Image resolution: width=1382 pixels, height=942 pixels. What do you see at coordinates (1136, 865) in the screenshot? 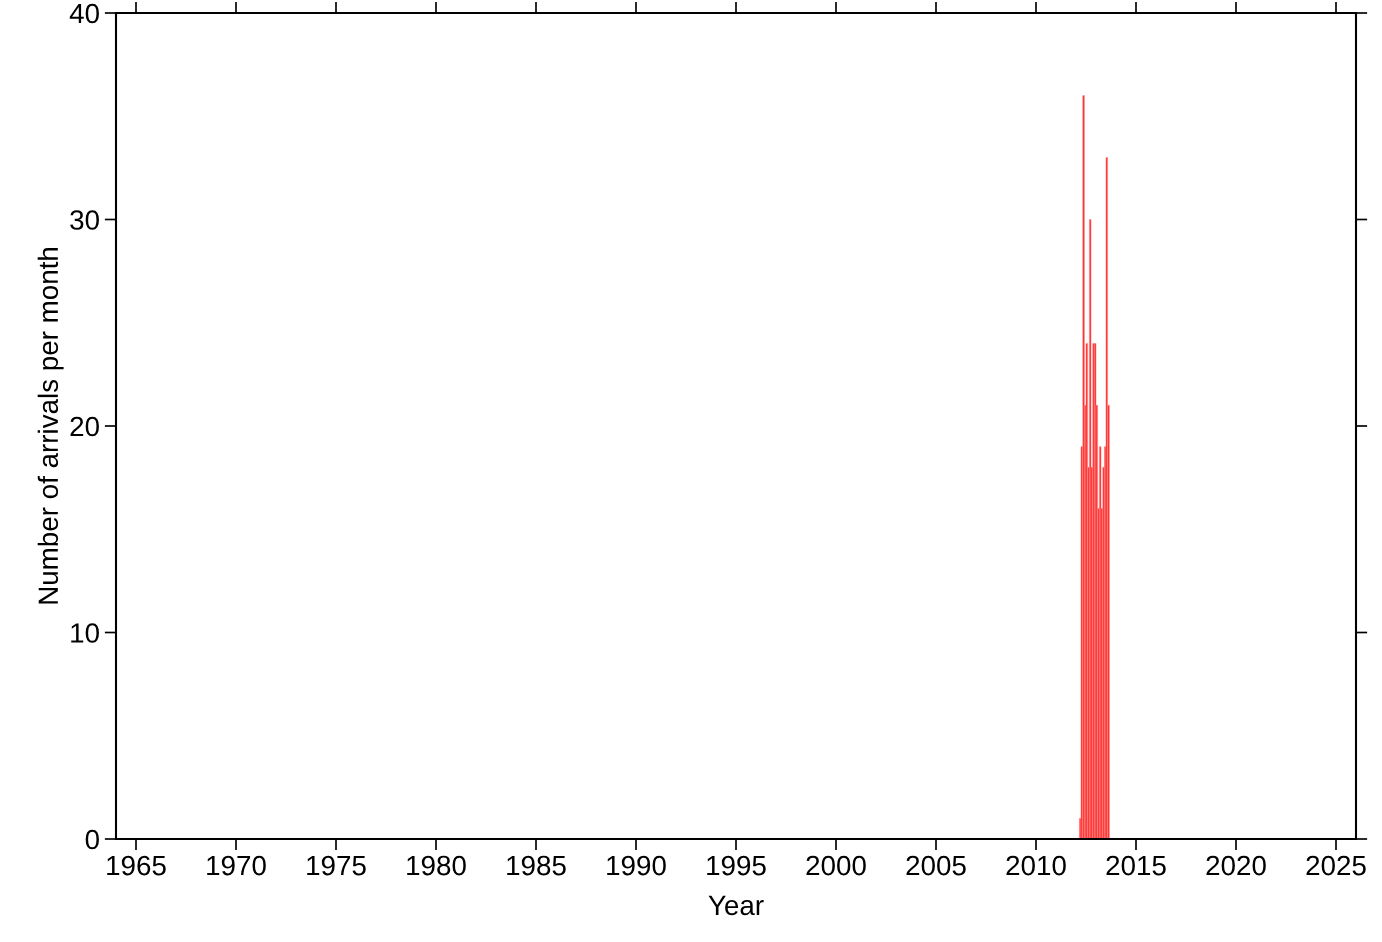
I see `x-tick-label: 2015` at bounding box center [1136, 865].